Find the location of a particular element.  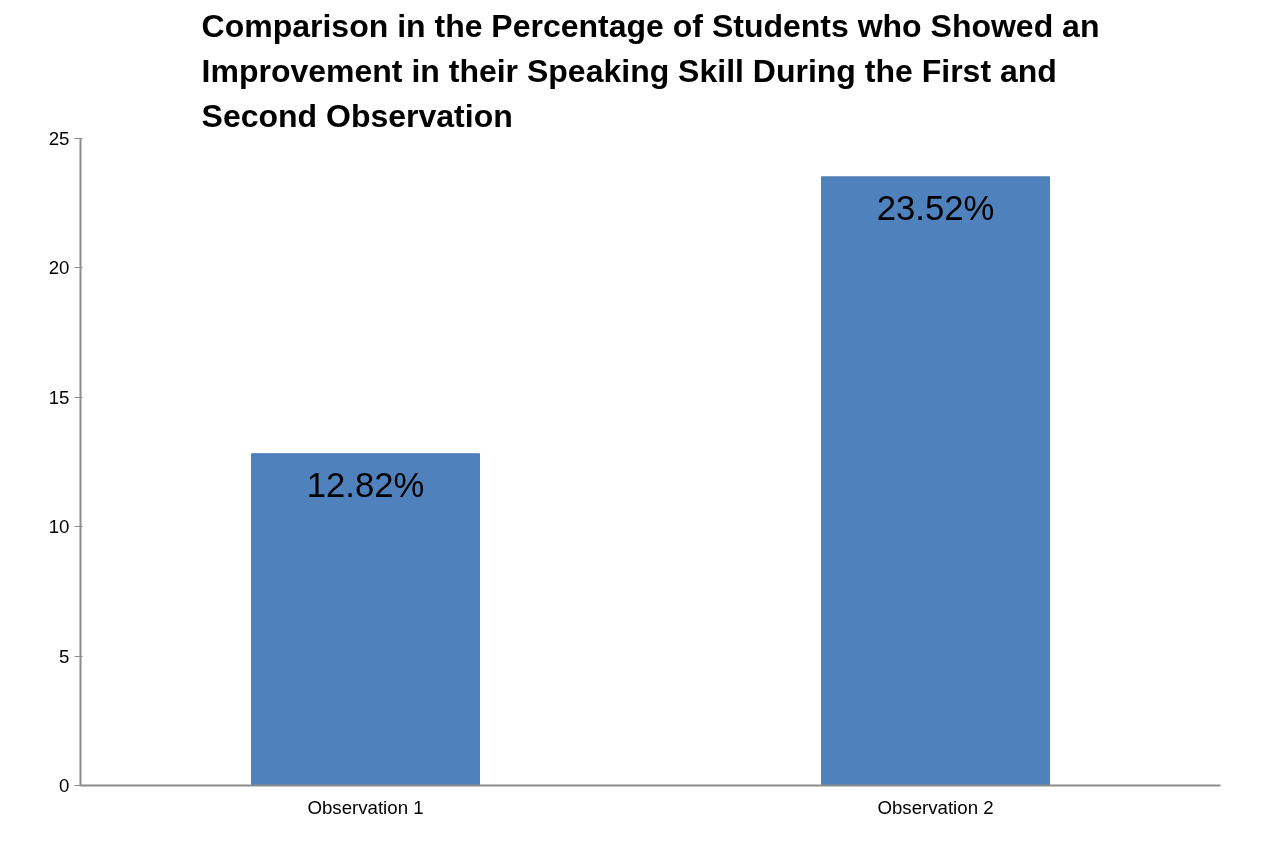

x-tick-label: Observation 2 is located at coordinates (935, 807).